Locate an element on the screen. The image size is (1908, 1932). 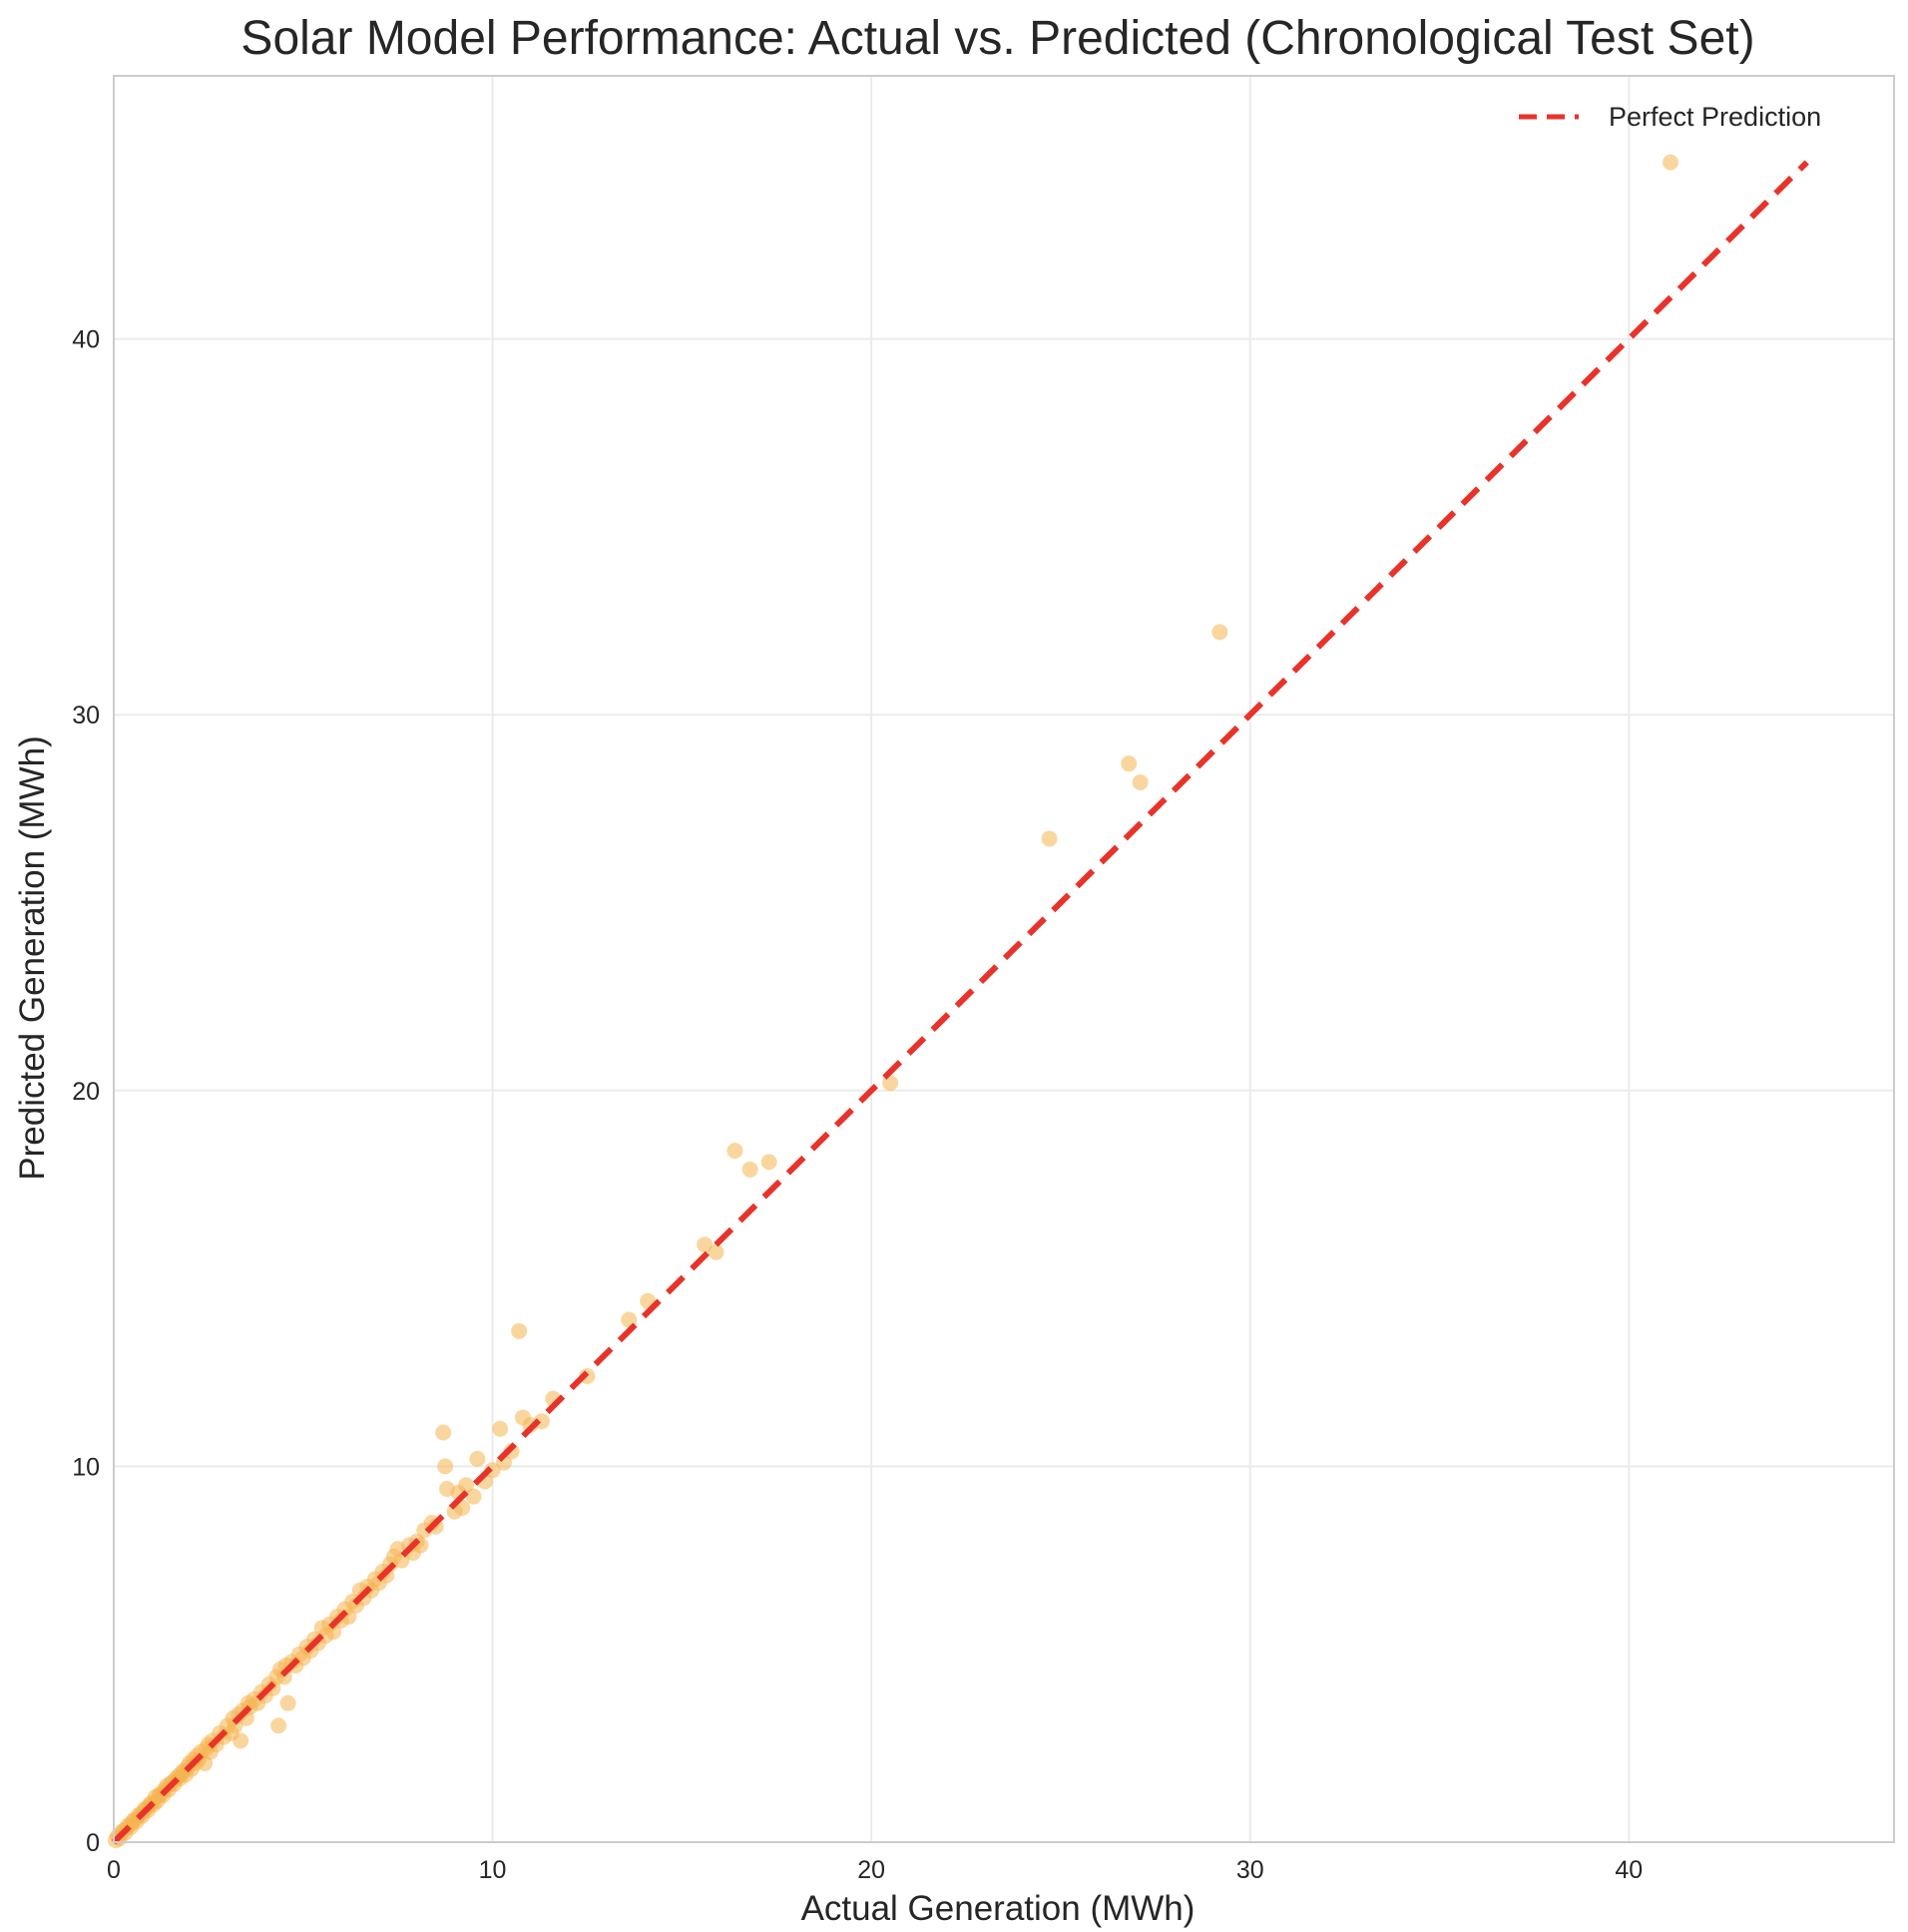
y-axis-label: Predicted Generation (MWh) is located at coordinates (32, 957).